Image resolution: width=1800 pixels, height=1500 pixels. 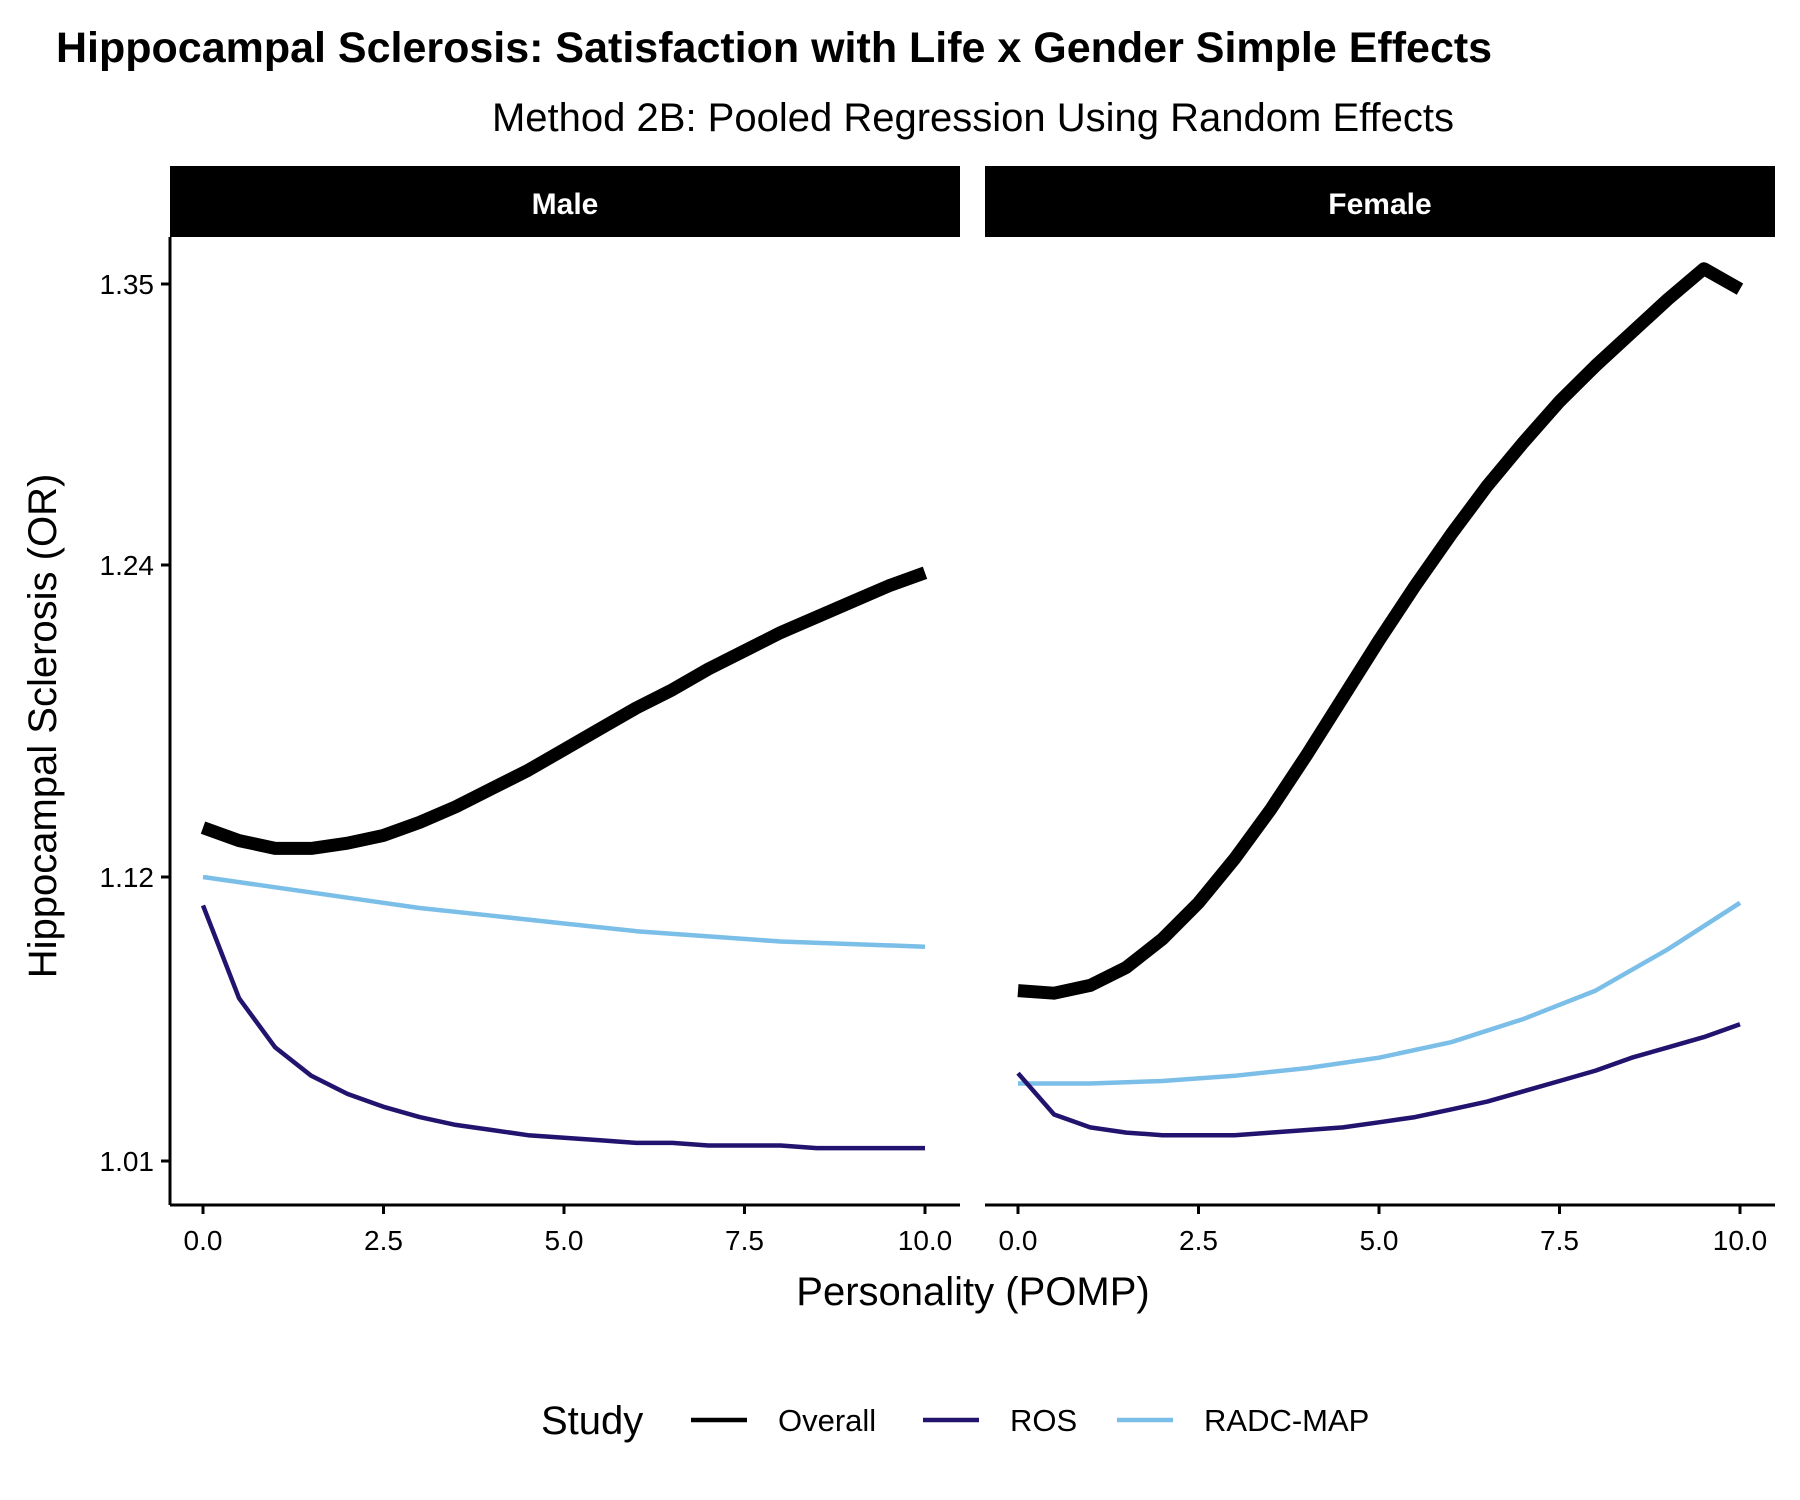 I want to click on facet-strip-label: Male, so click(x=565, y=204).